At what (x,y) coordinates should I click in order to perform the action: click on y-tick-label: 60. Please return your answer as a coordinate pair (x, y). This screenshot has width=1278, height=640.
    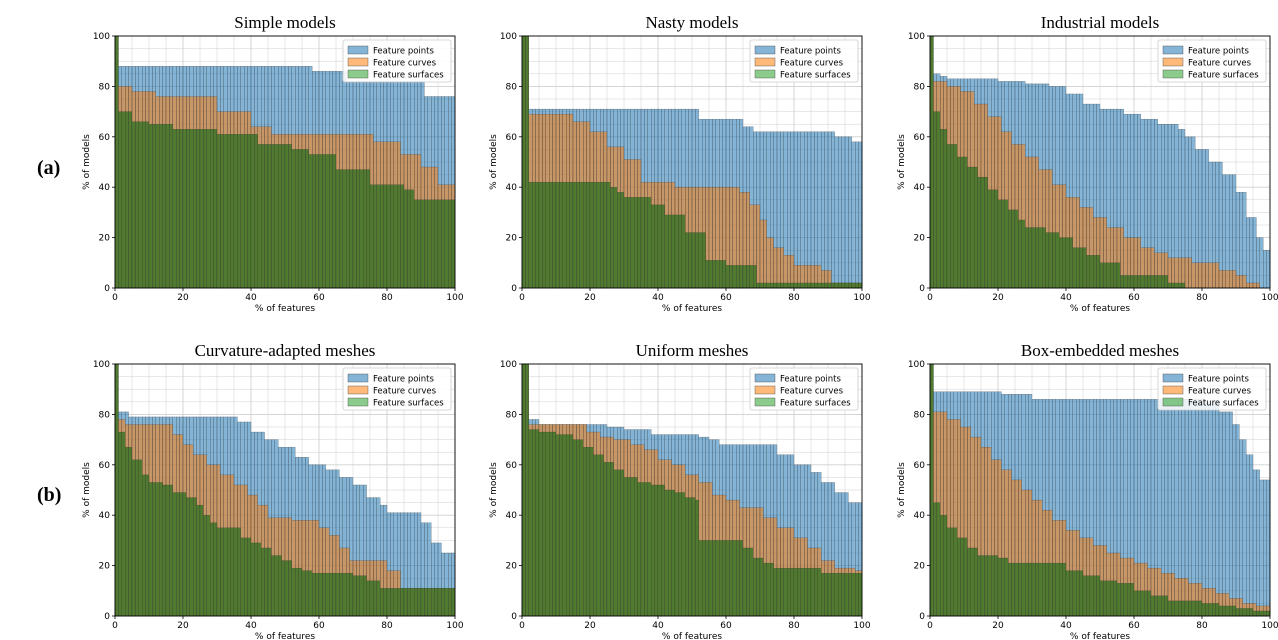
    Looking at the image, I should click on (512, 466).